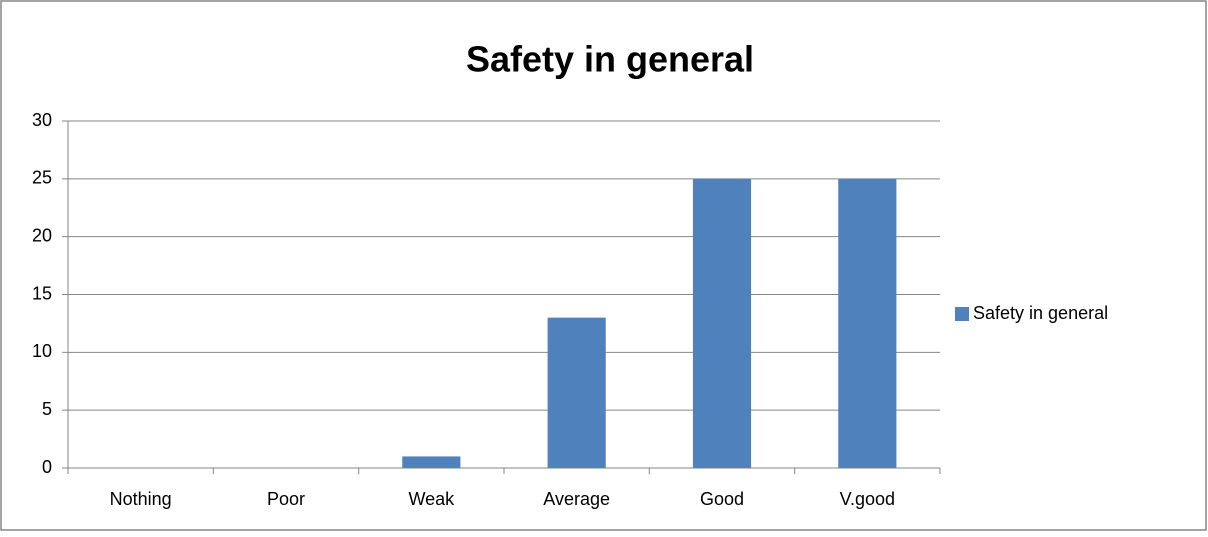 Image resolution: width=1208 pixels, height=537 pixels. Describe the element at coordinates (42, 351) in the screenshot. I see `y-tick-label: 10` at that location.